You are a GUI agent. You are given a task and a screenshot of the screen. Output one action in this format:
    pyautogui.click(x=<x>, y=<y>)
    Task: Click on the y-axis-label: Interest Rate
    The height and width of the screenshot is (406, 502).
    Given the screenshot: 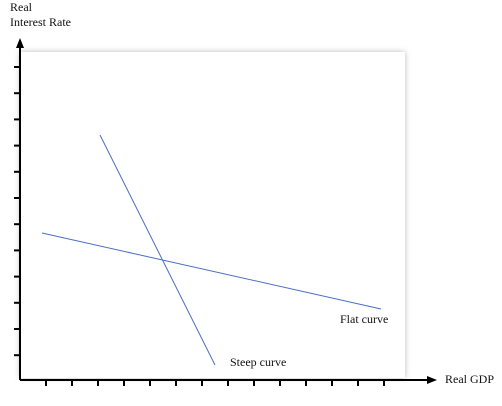 What is the action you would take?
    pyautogui.click(x=40, y=22)
    